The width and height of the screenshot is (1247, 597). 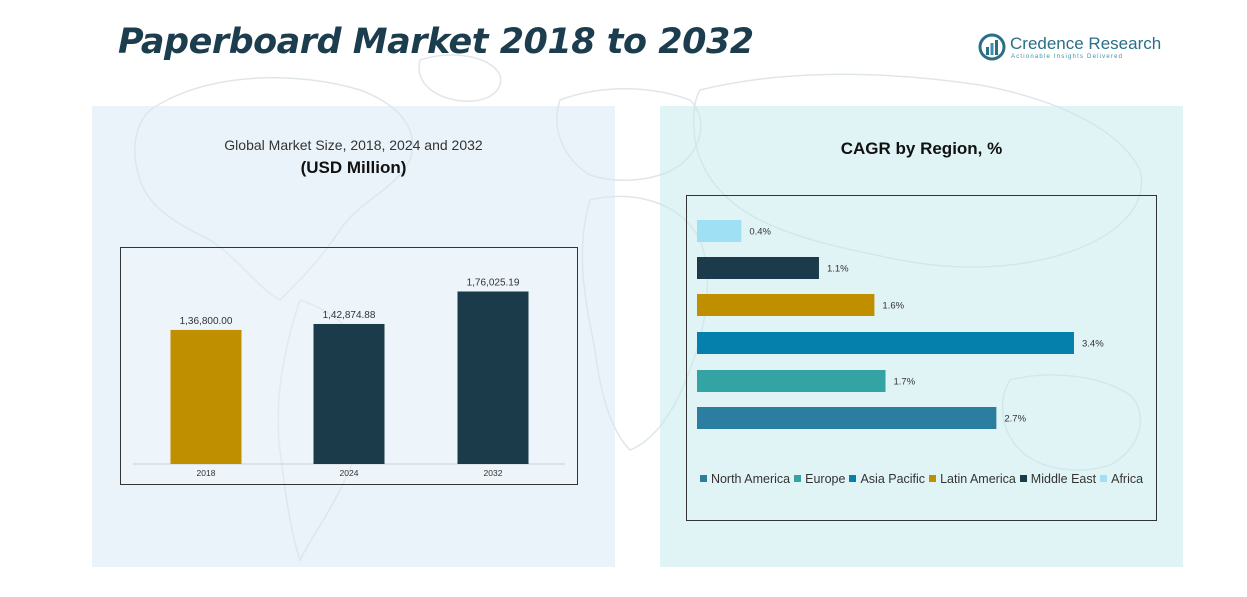 What do you see at coordinates (921, 148) in the screenshot?
I see `cagr-chart-title: CAGR by Region, %` at bounding box center [921, 148].